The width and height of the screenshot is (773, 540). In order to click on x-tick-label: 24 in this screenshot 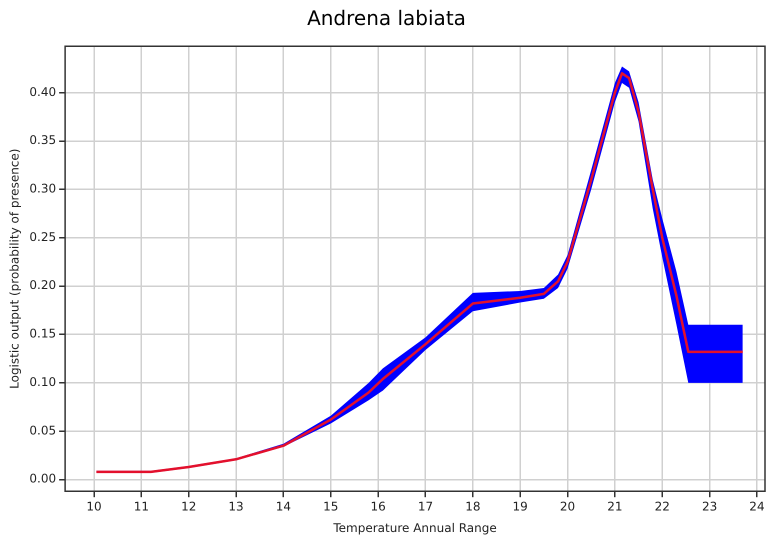, I will do `click(757, 507)`.